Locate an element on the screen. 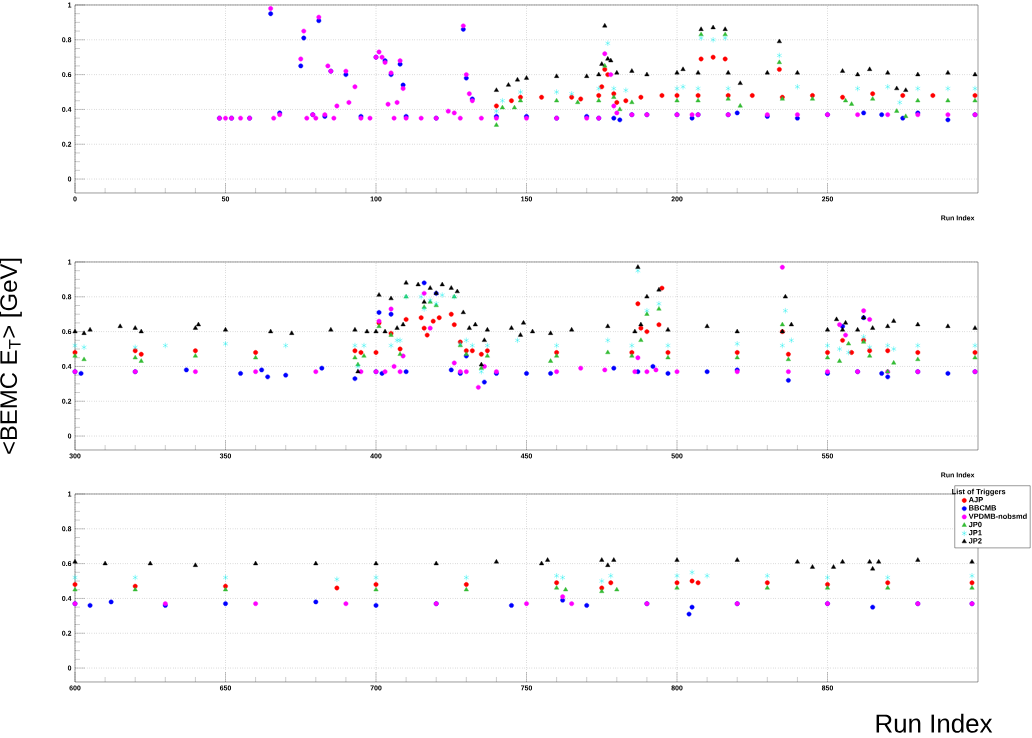 The height and width of the screenshot is (738, 1032). x-axis-title: Run Index is located at coordinates (934, 723).